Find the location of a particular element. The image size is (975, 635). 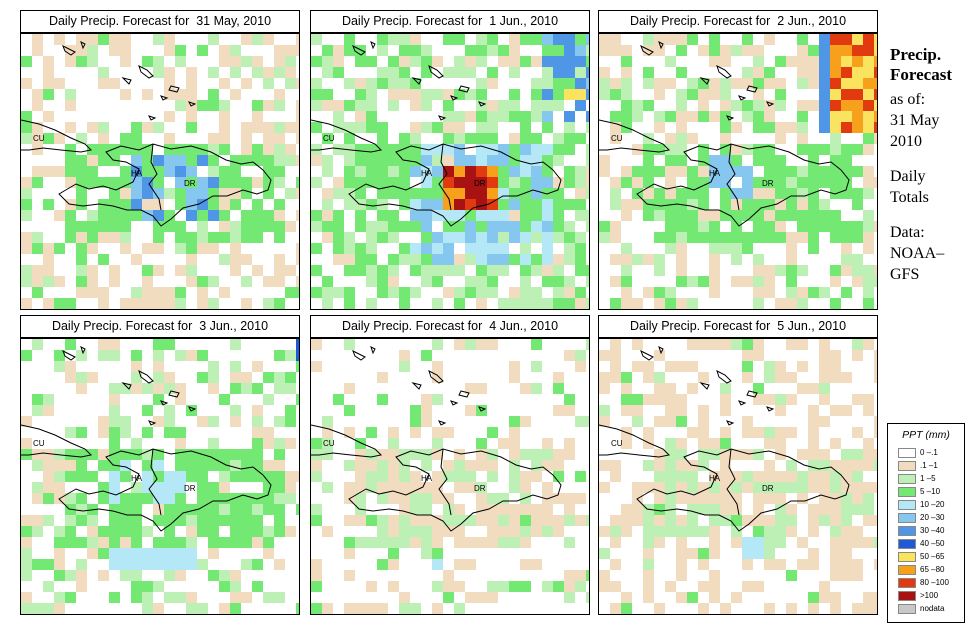

precip-grid is located at coordinates (738, 171).